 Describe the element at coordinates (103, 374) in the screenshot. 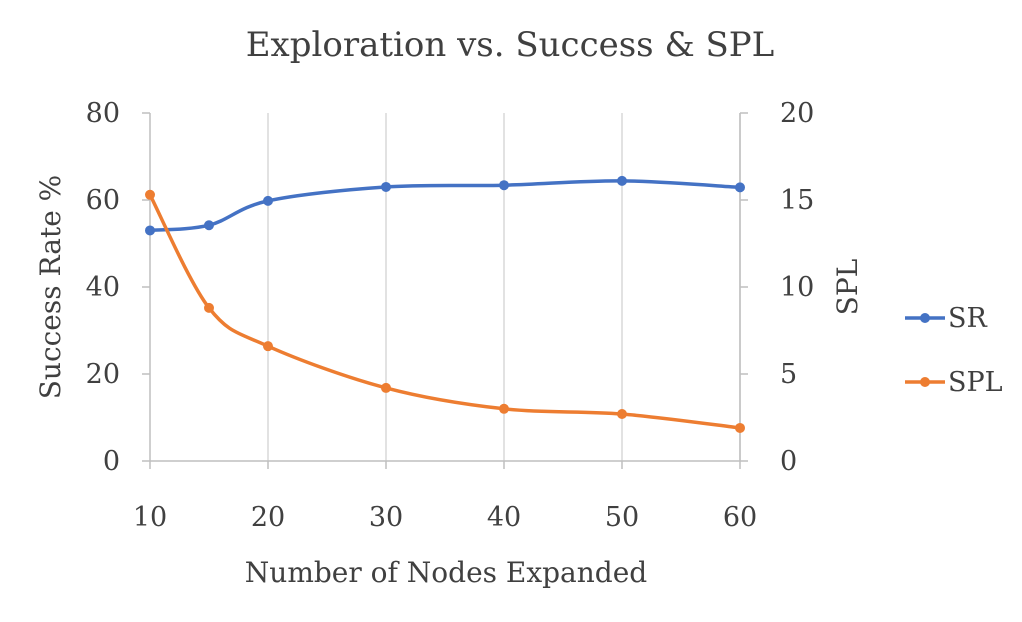

I see `left-tick-label: 20` at that location.